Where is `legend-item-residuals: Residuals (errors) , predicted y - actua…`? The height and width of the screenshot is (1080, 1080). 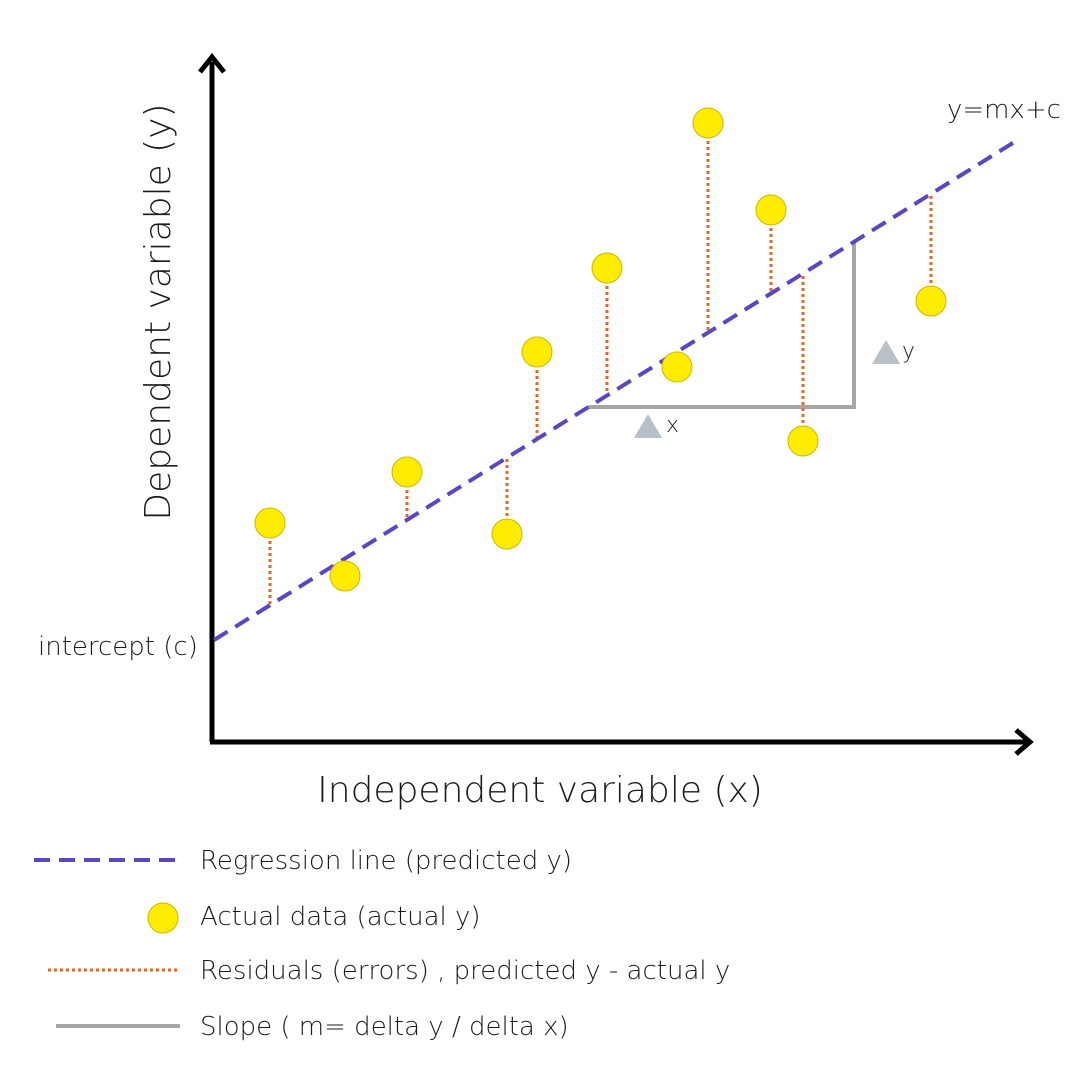 legend-item-residuals: Residuals (errors) , predicted y - actua… is located at coordinates (530, 970).